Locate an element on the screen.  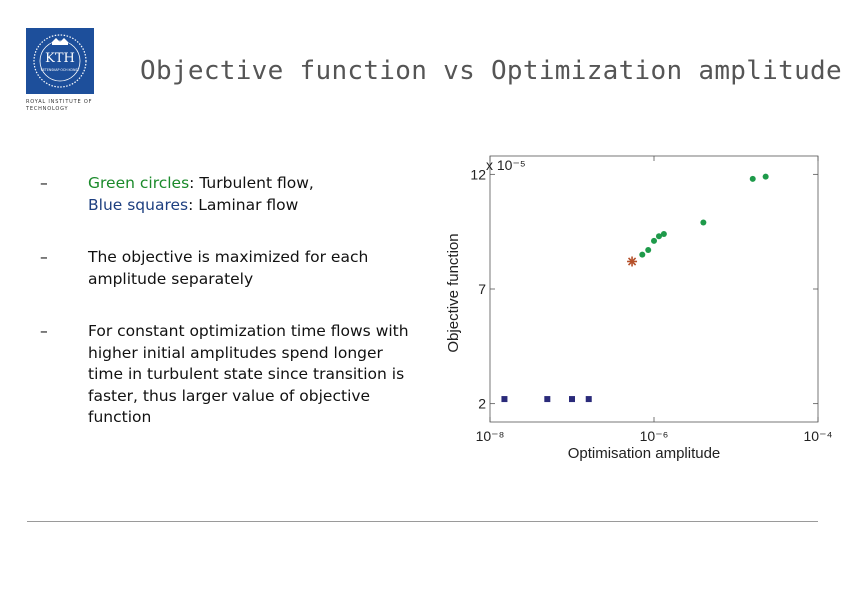
star-stroke is located at coordinates (632, 261).